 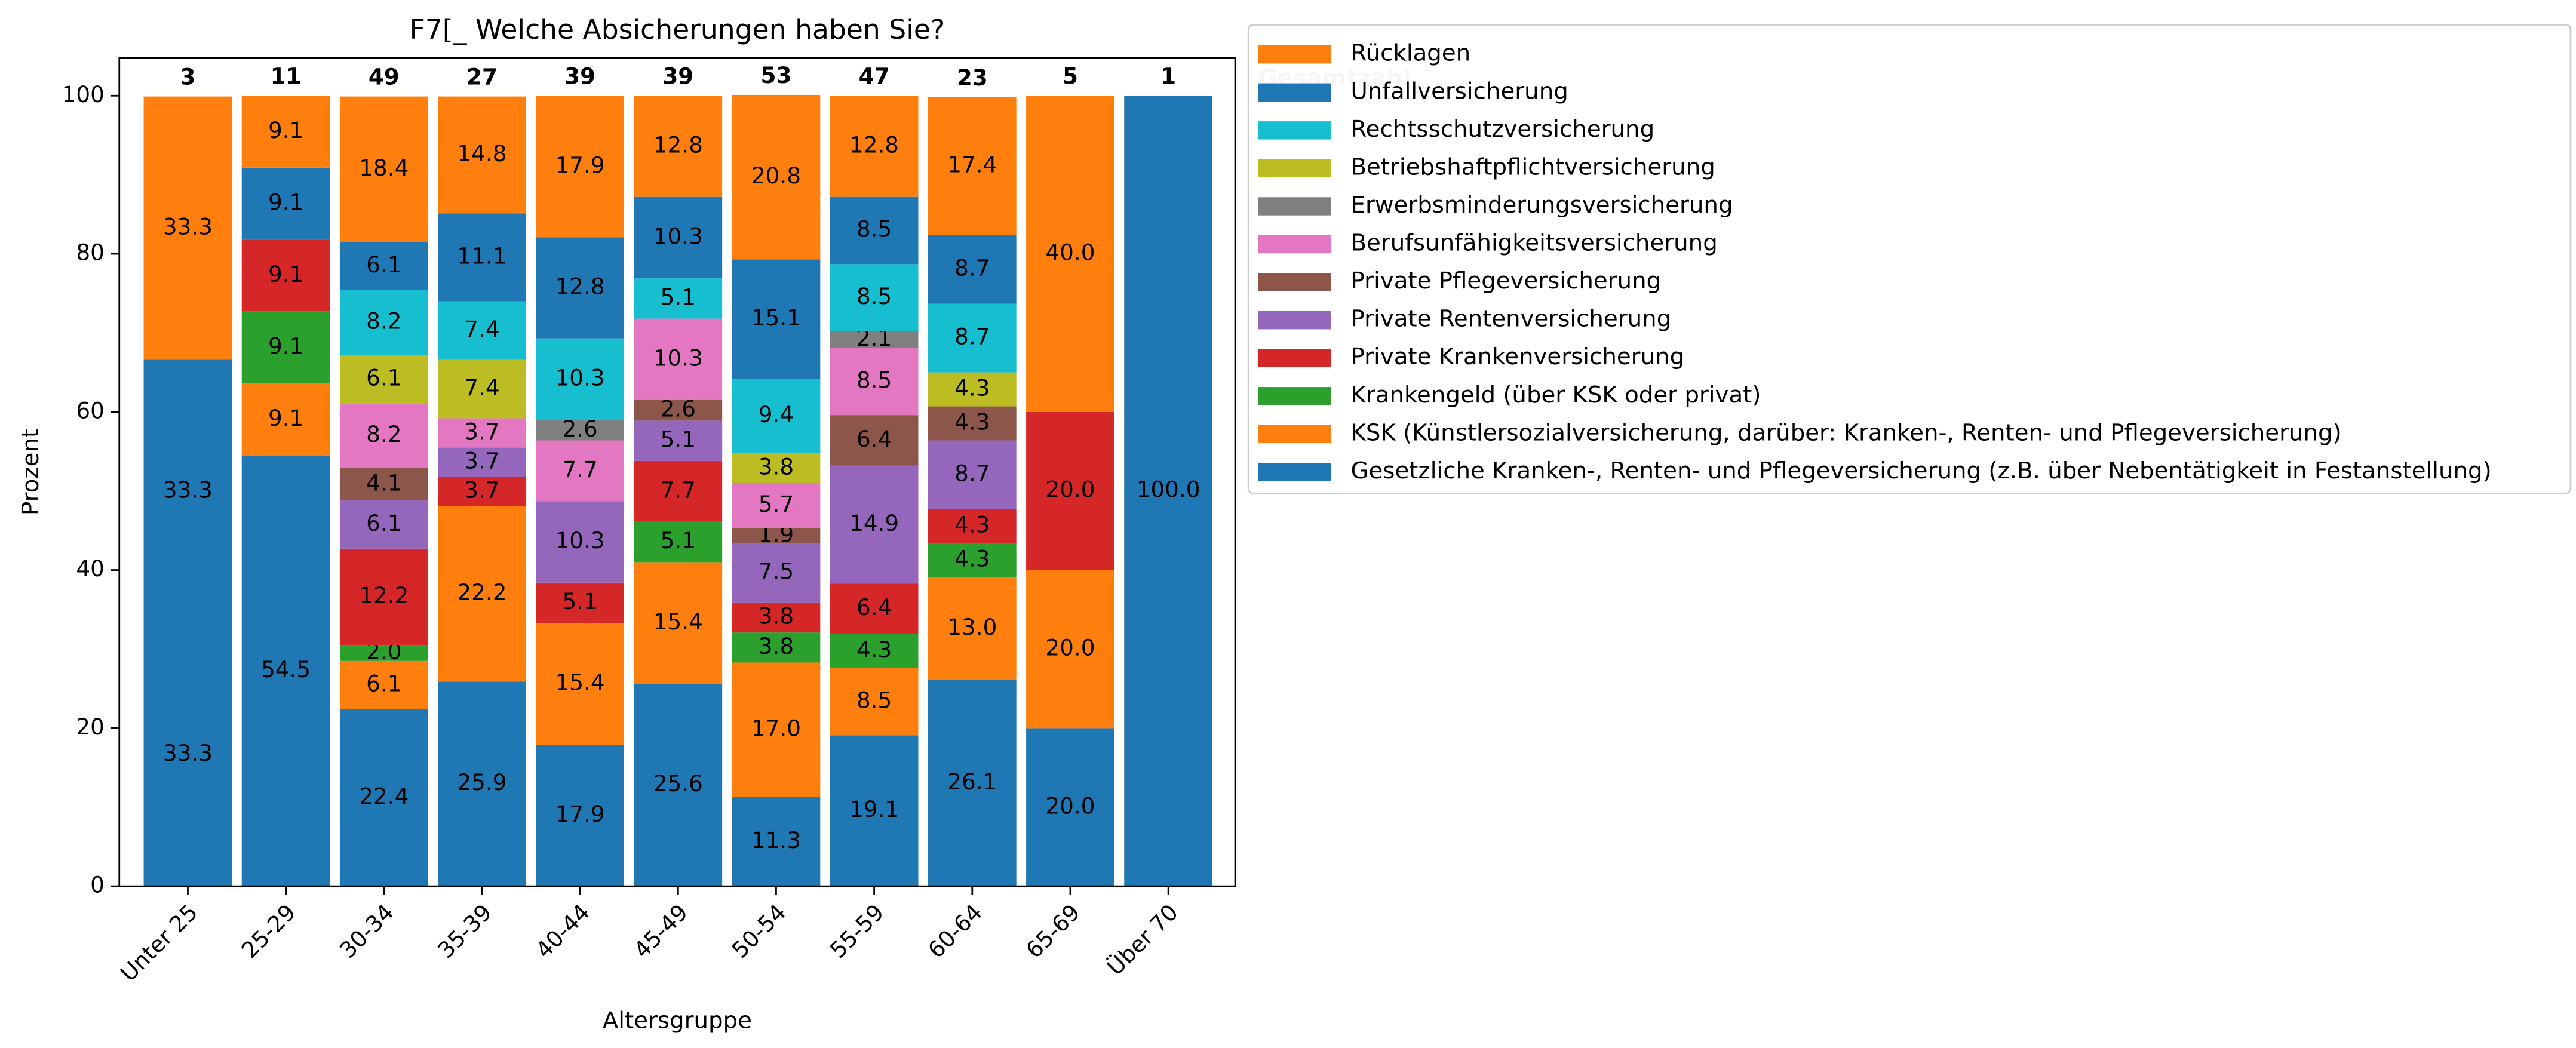 What do you see at coordinates (1168, 76) in the screenshot?
I see `total-label: 1` at bounding box center [1168, 76].